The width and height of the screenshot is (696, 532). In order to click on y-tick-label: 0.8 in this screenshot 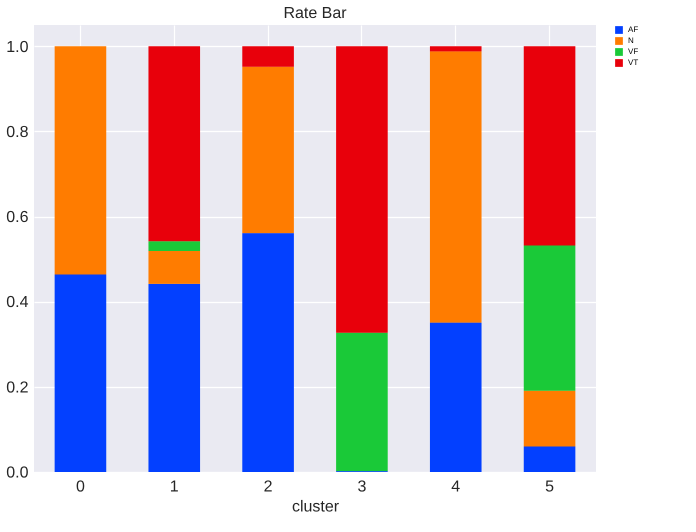, I will do `click(17, 132)`.